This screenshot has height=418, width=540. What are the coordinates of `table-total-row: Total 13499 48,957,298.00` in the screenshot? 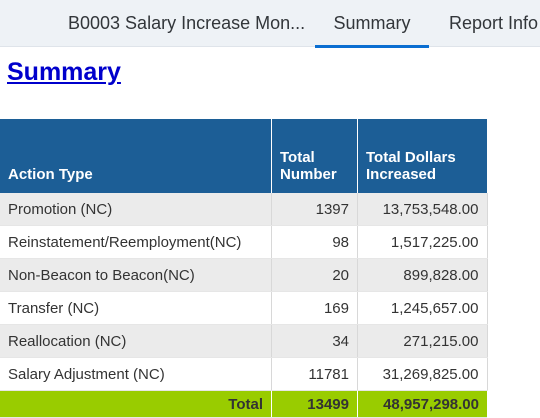 It's located at (243, 404).